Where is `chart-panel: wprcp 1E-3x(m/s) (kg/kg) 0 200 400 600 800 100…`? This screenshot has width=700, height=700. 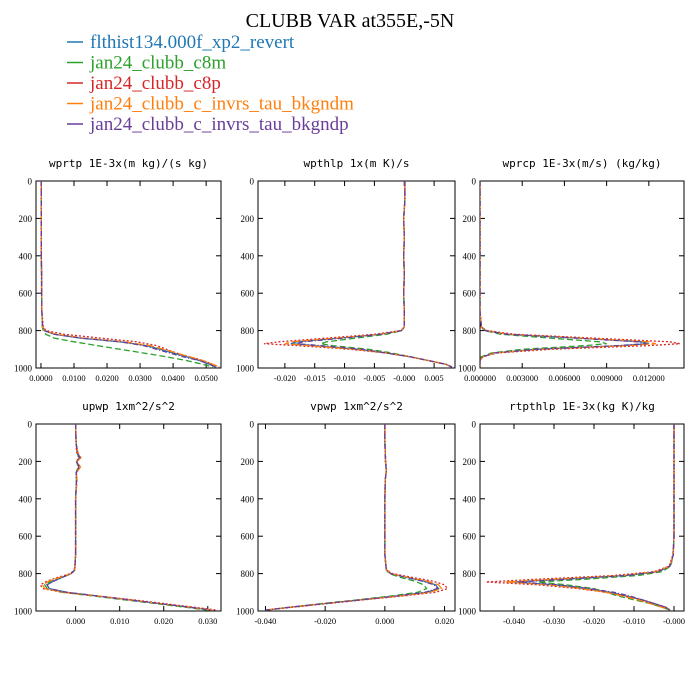 chart-panel: wprcp 1E-3x(m/s) (kg/kg) 0 200 400 600 800 100… is located at coordinates (571, 270).